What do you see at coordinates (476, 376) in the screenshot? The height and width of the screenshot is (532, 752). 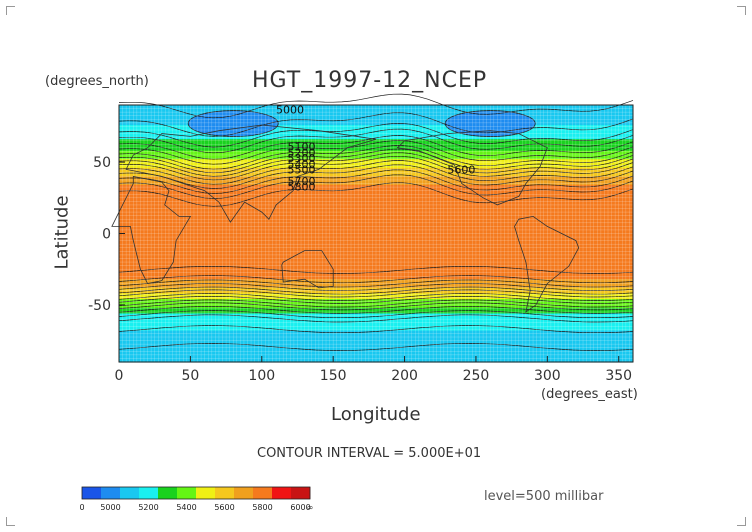 I see `x-tick-label: 250` at bounding box center [476, 376].